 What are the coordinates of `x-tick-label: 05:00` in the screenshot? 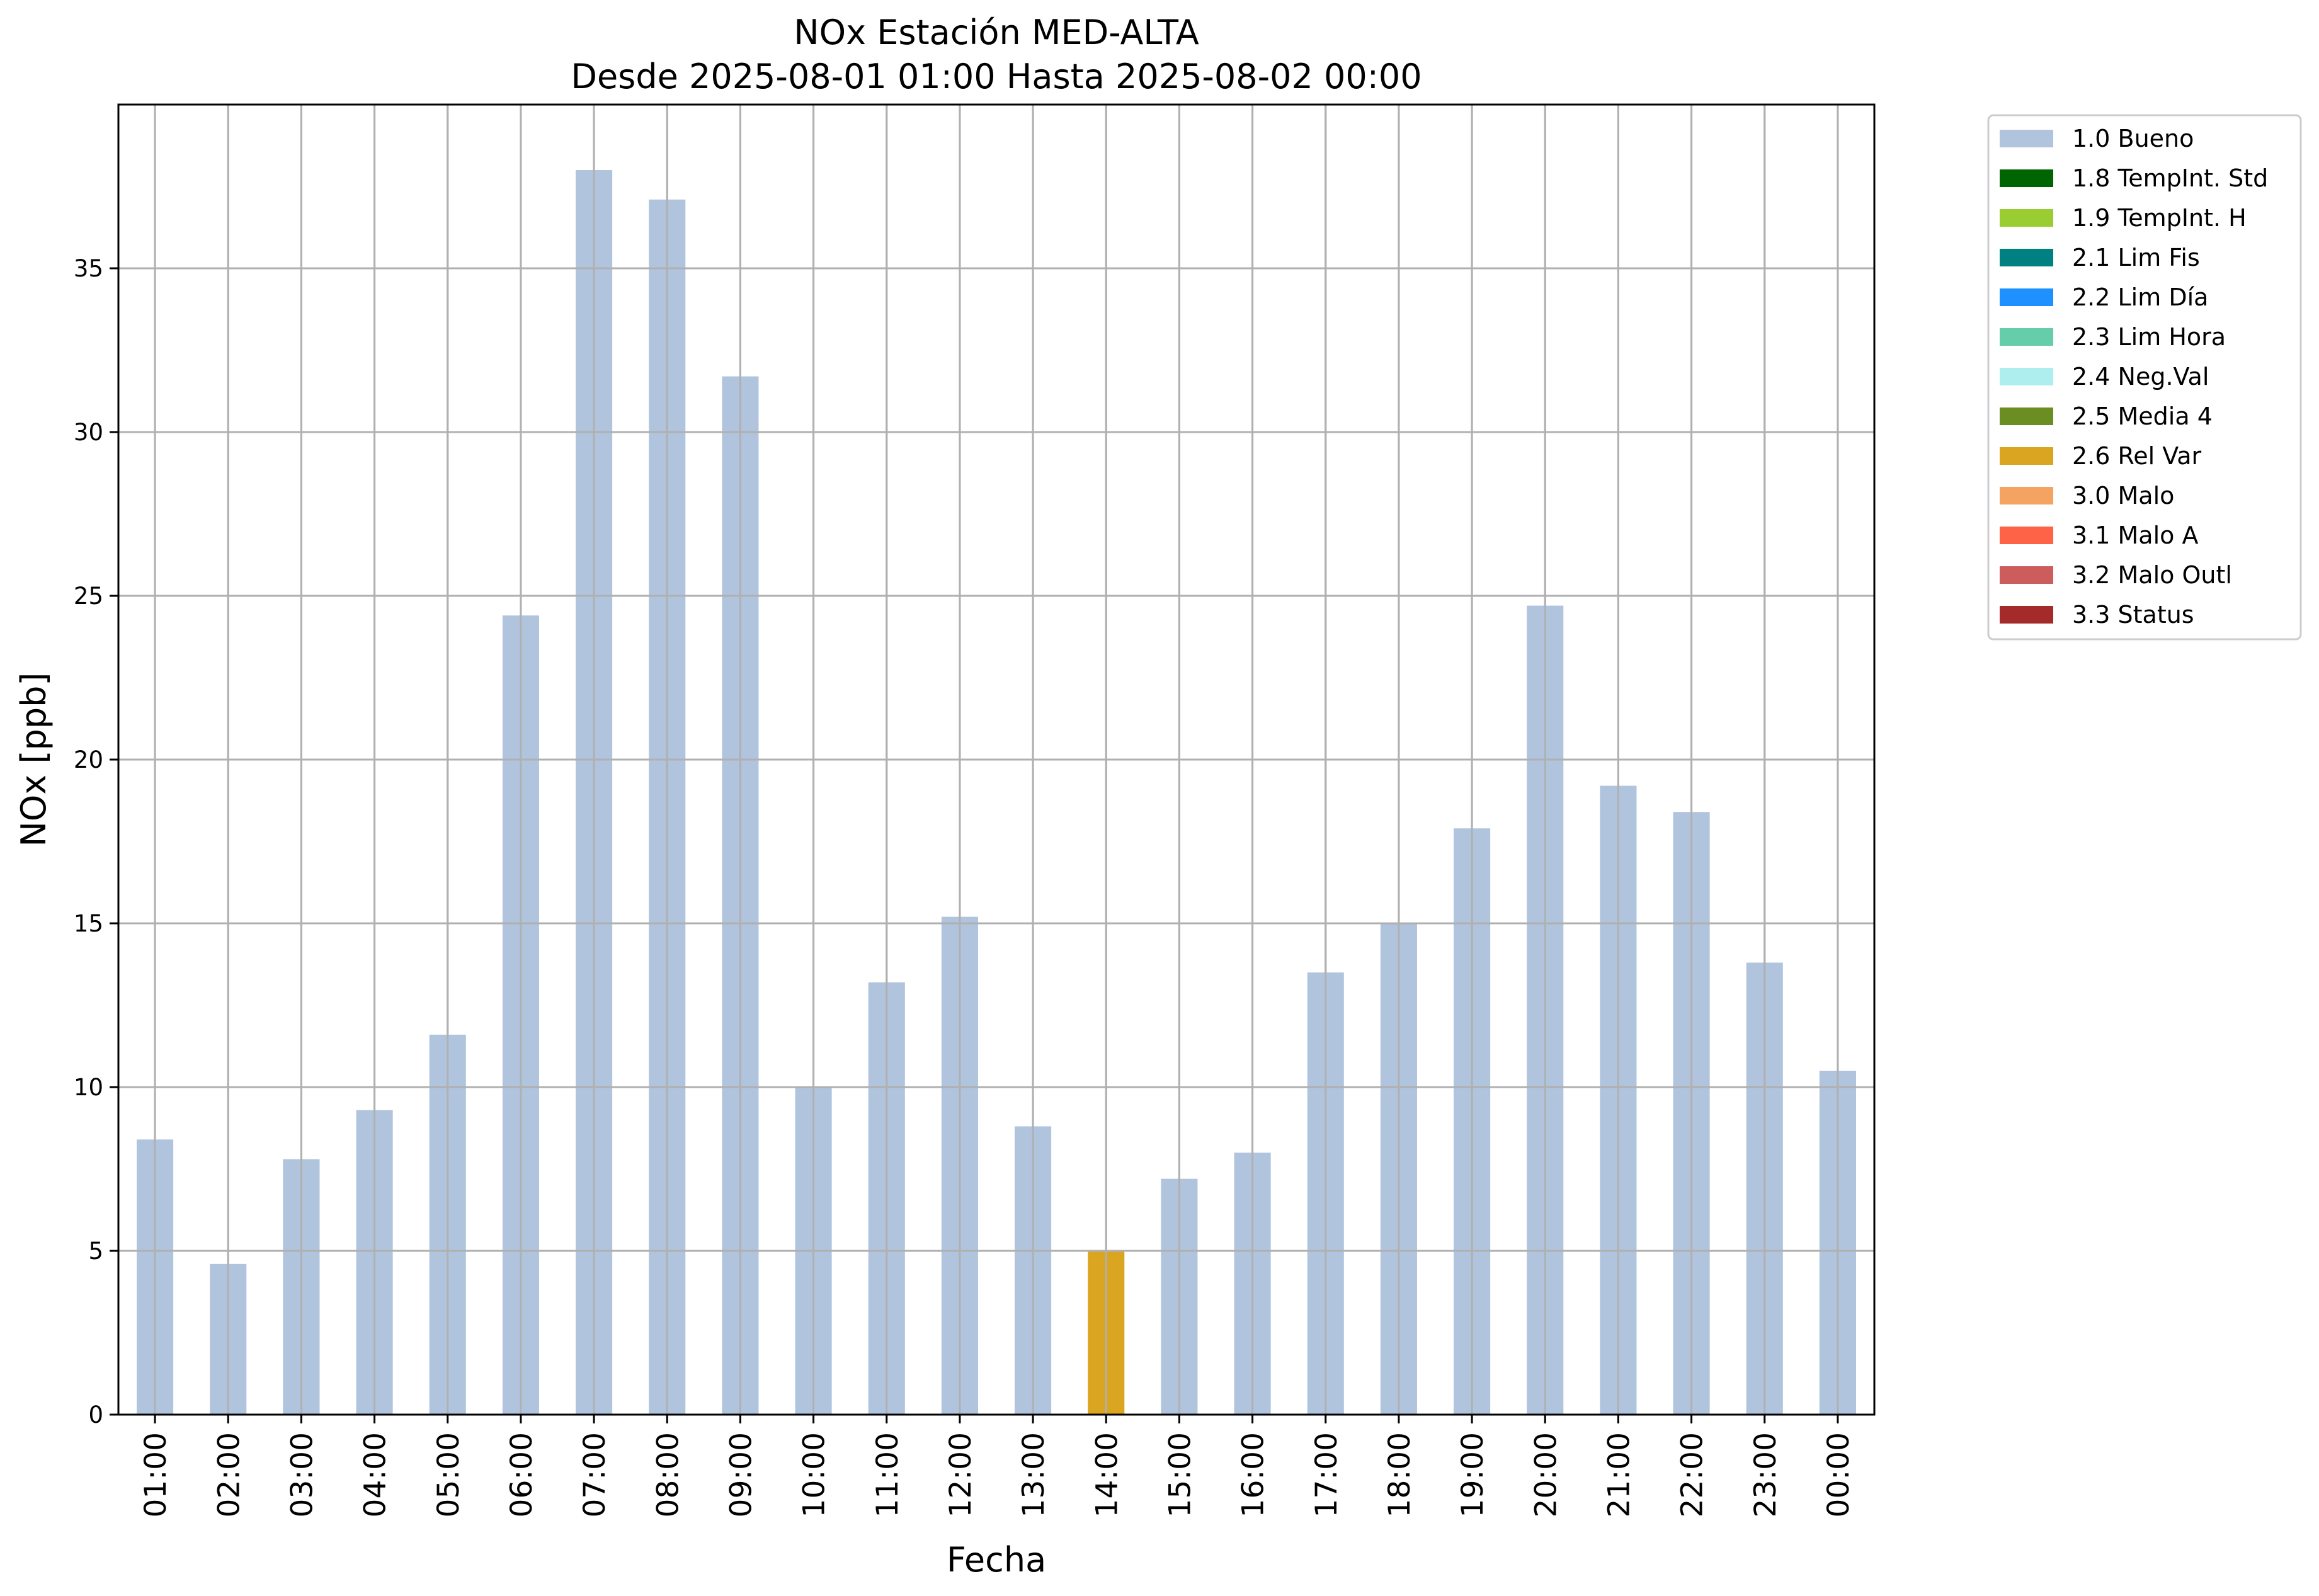 It's located at (448, 1474).